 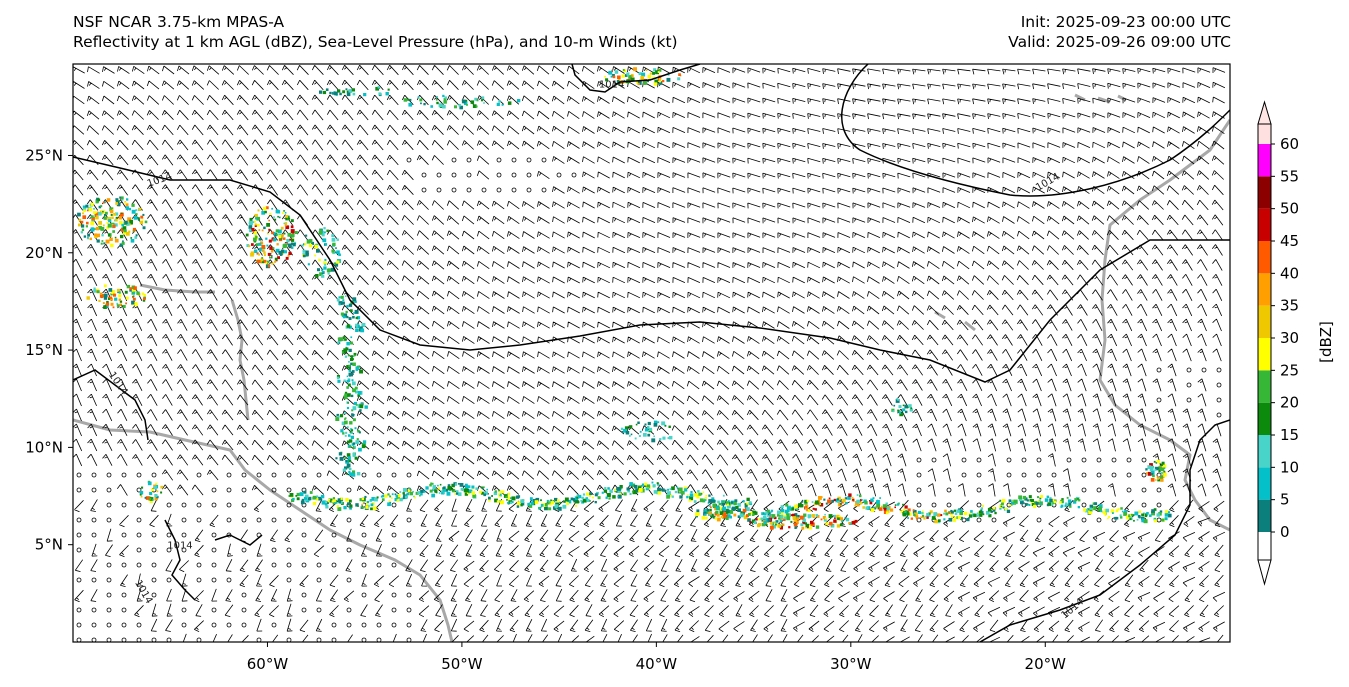 I want to click on isobar-caribbean, so click(x=111, y=405).